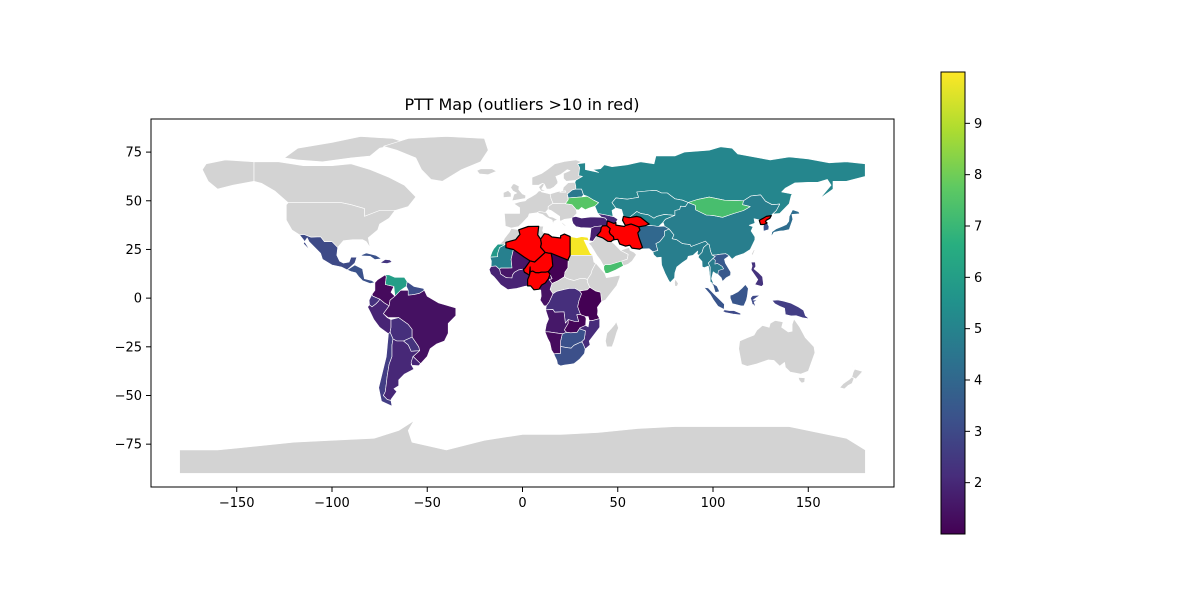 This screenshot has height=604, width=1200. What do you see at coordinates (714, 298) in the screenshot?
I see `region-sumatra` at bounding box center [714, 298].